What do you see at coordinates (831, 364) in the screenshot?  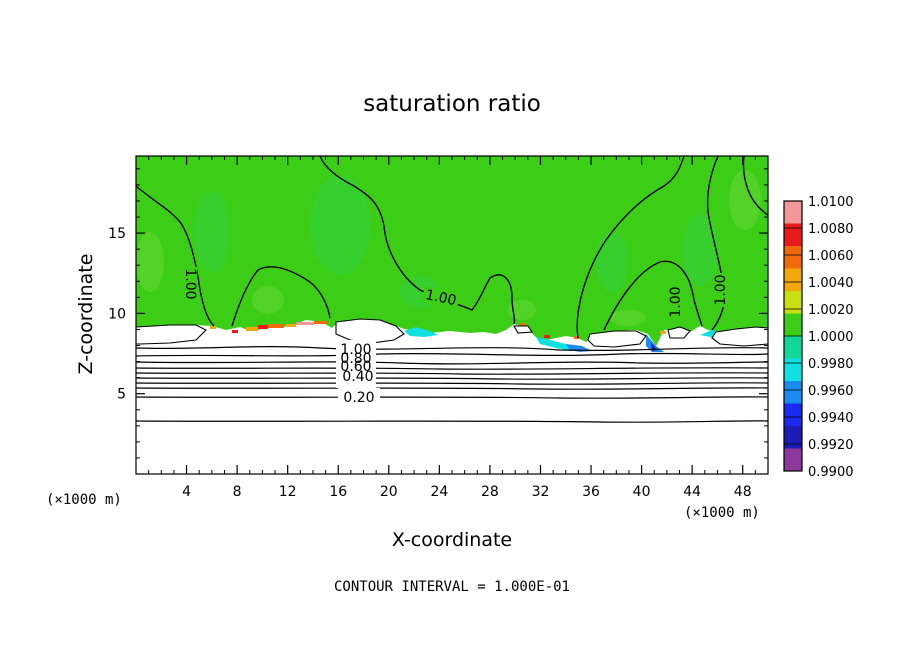 I see `colorbar-label: 0.9980` at bounding box center [831, 364].